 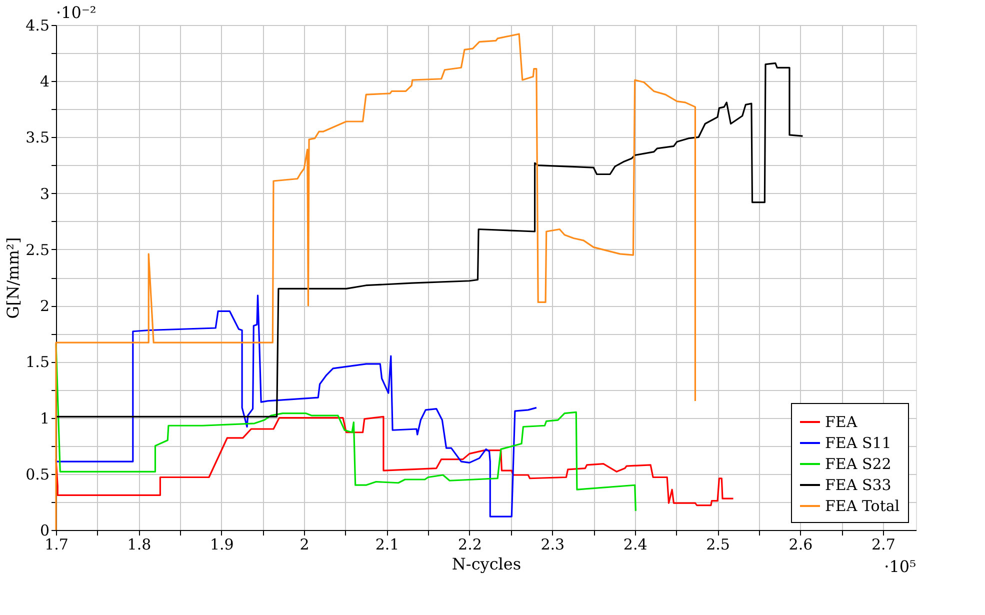 I want to click on text: ·10⁻², so click(x=76, y=12).